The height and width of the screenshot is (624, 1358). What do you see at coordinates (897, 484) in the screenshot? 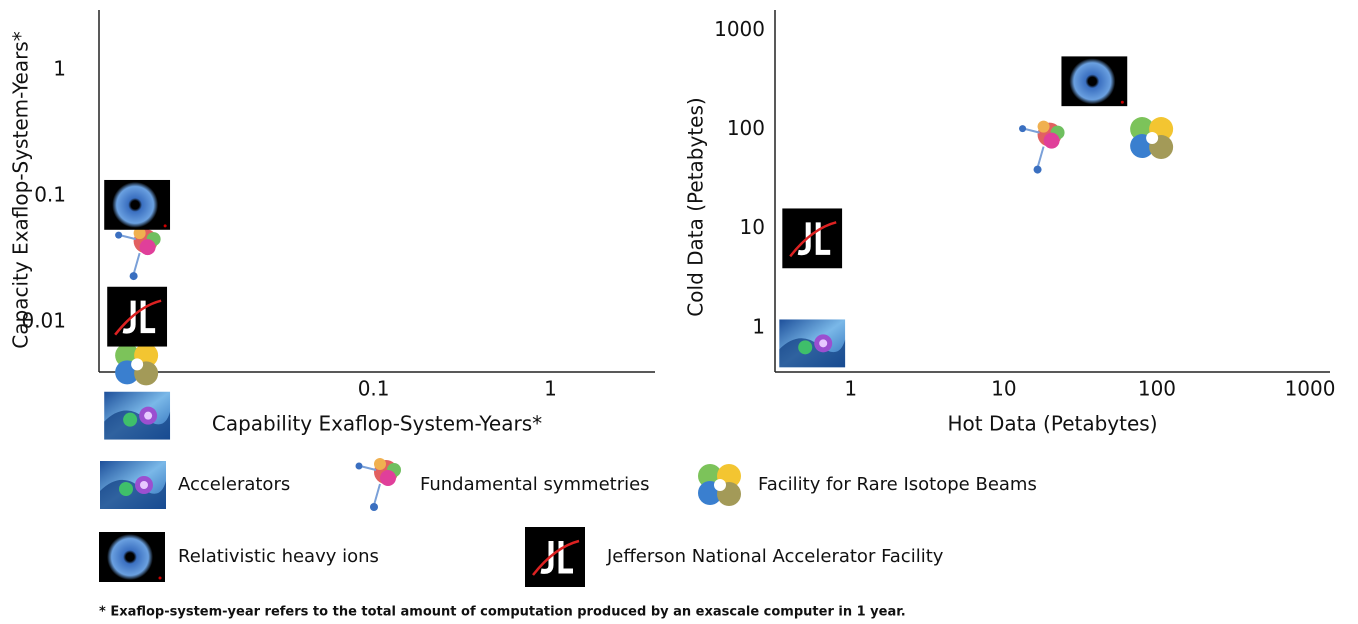
I see `legend-label: Facility for Rare Isotope Beams` at bounding box center [897, 484].